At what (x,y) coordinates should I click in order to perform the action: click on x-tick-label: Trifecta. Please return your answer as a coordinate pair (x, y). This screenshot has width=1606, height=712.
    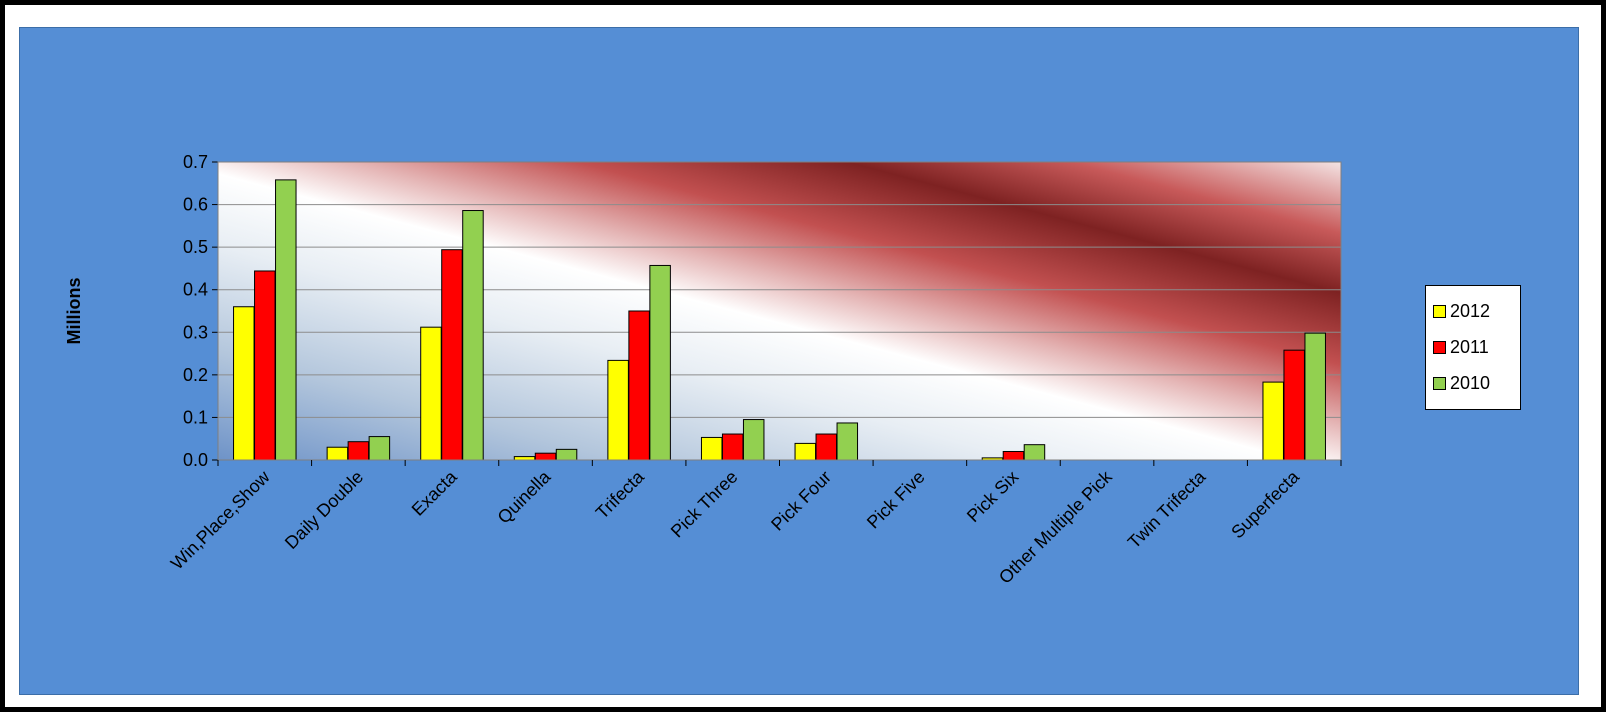
    Looking at the image, I should click on (620, 494).